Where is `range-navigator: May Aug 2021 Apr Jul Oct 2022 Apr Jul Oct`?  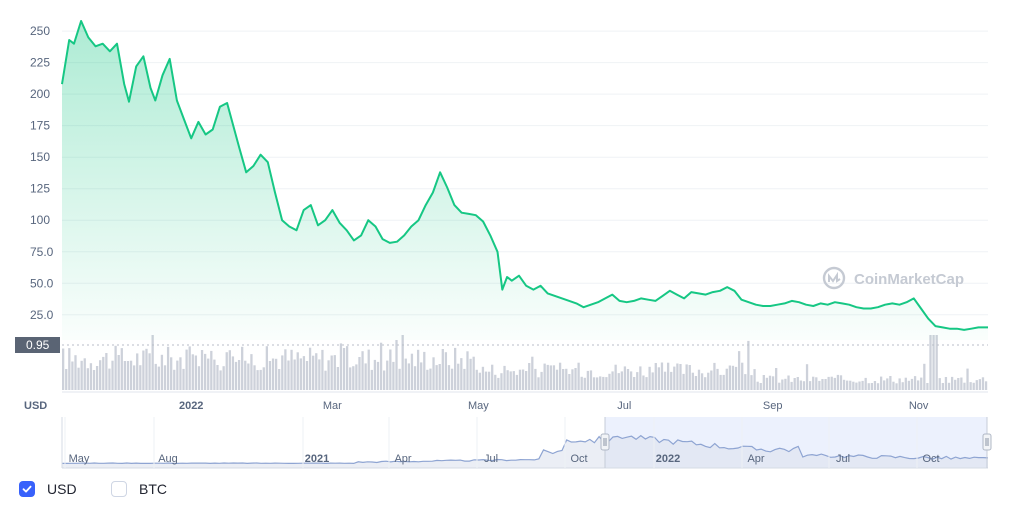
range-navigator: May Aug 2021 Apr Jul Oct 2022 Apr Jul Oct is located at coordinates (526, 443).